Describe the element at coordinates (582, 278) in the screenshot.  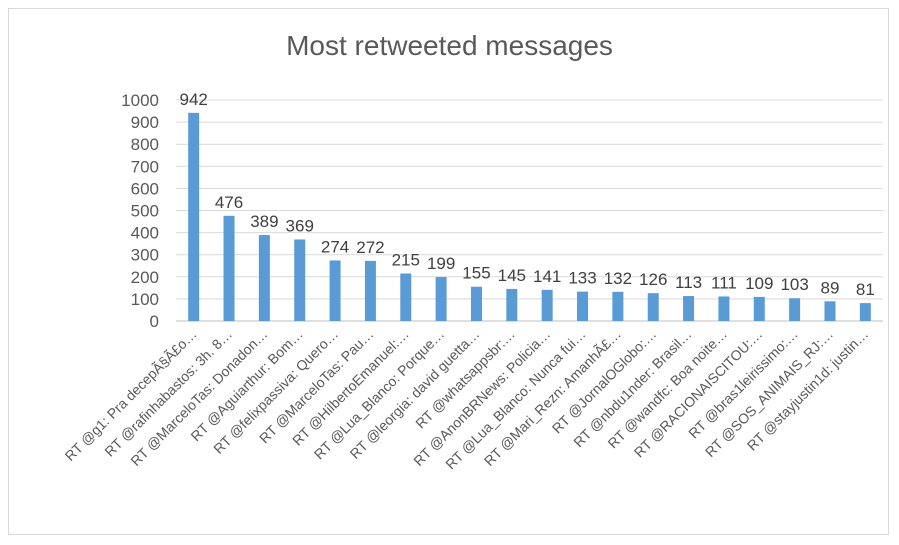
I see `data-label: 133` at that location.